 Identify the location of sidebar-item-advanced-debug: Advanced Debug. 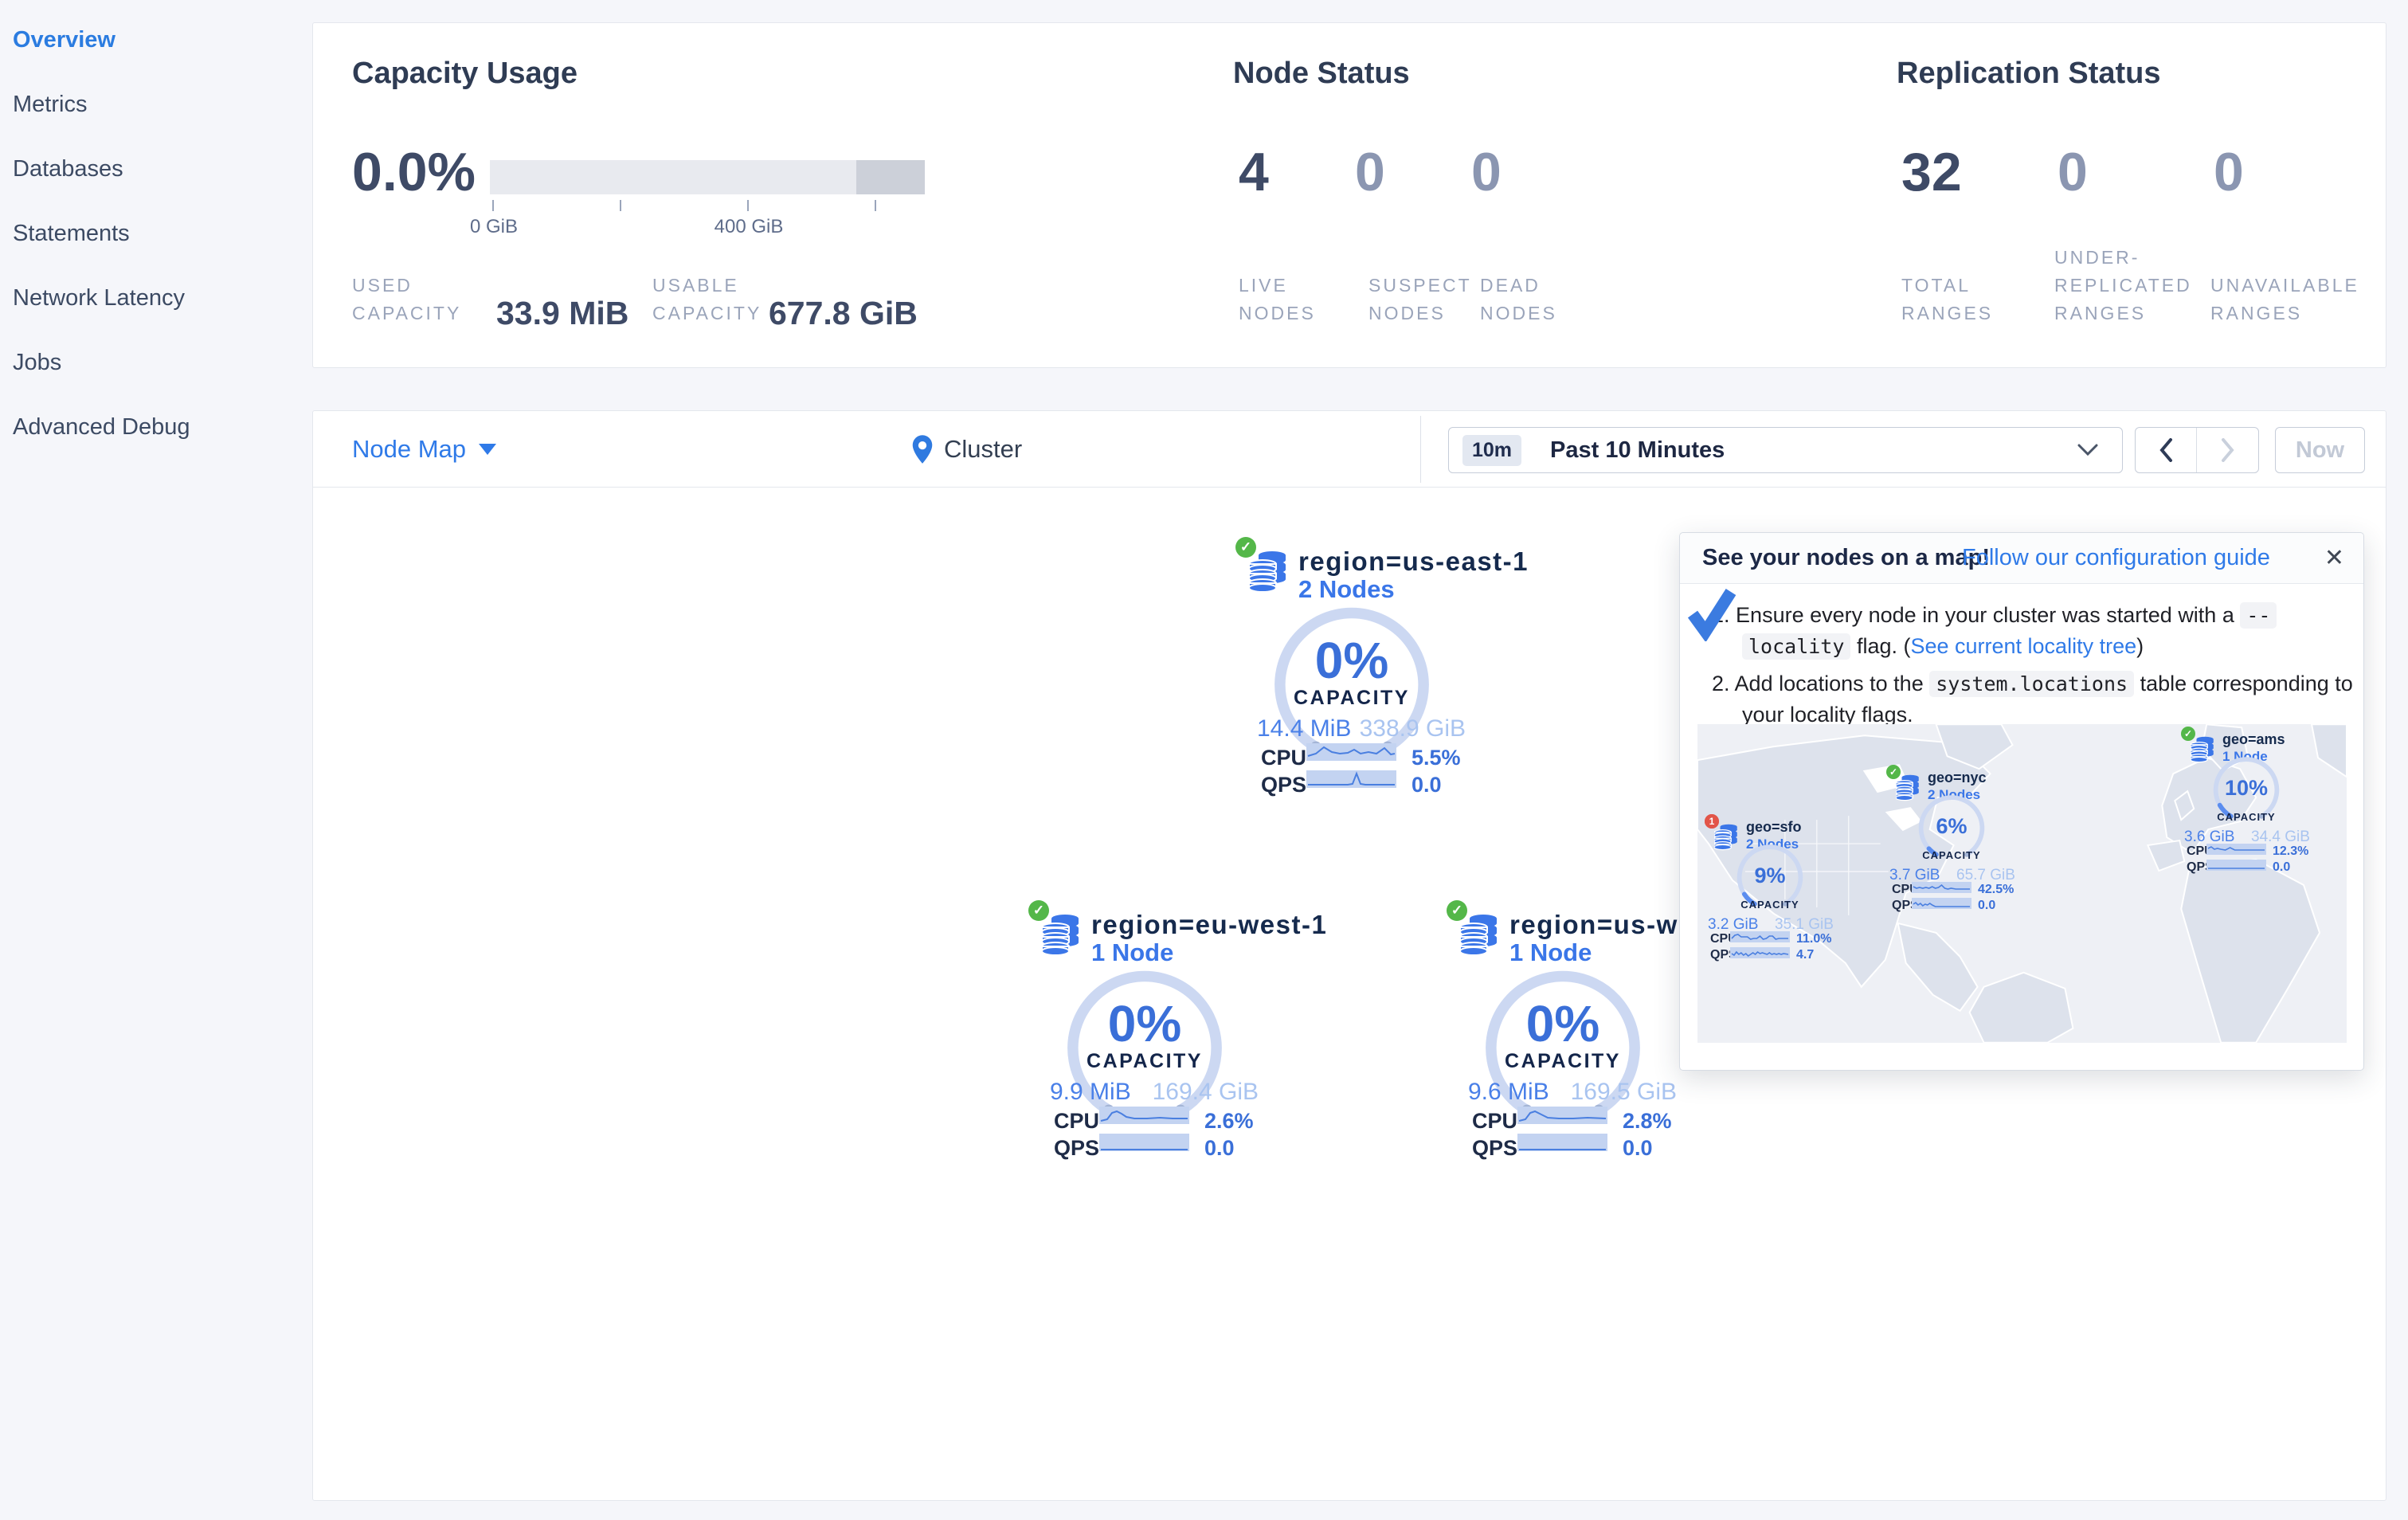
(102, 427).